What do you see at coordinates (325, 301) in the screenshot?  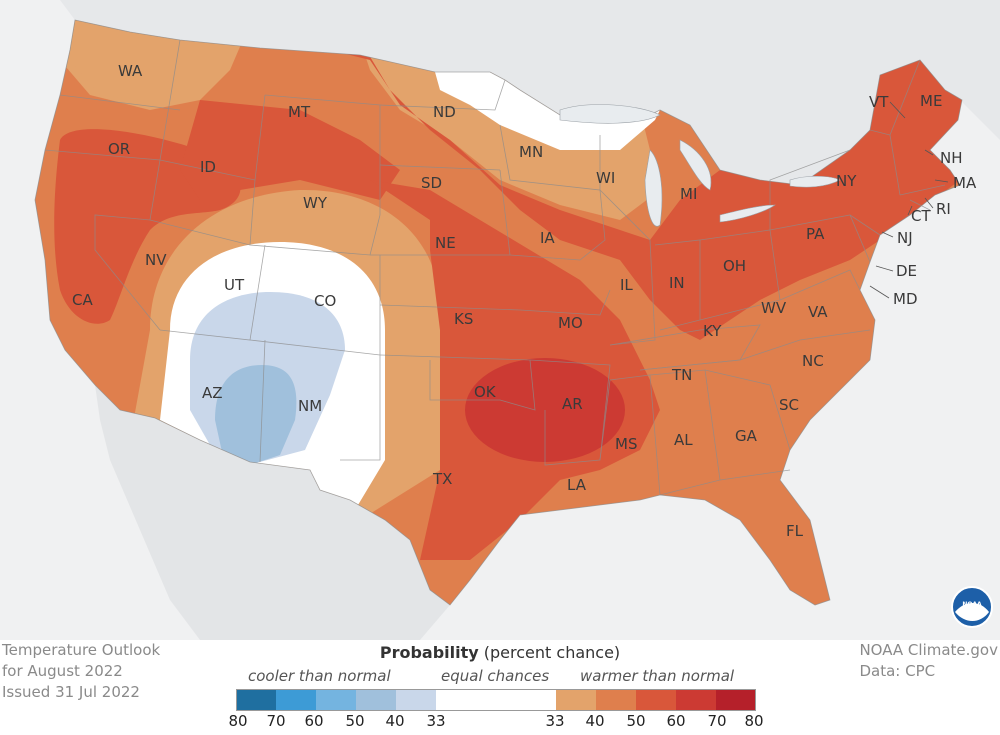 I see `state-label-co: CO` at bounding box center [325, 301].